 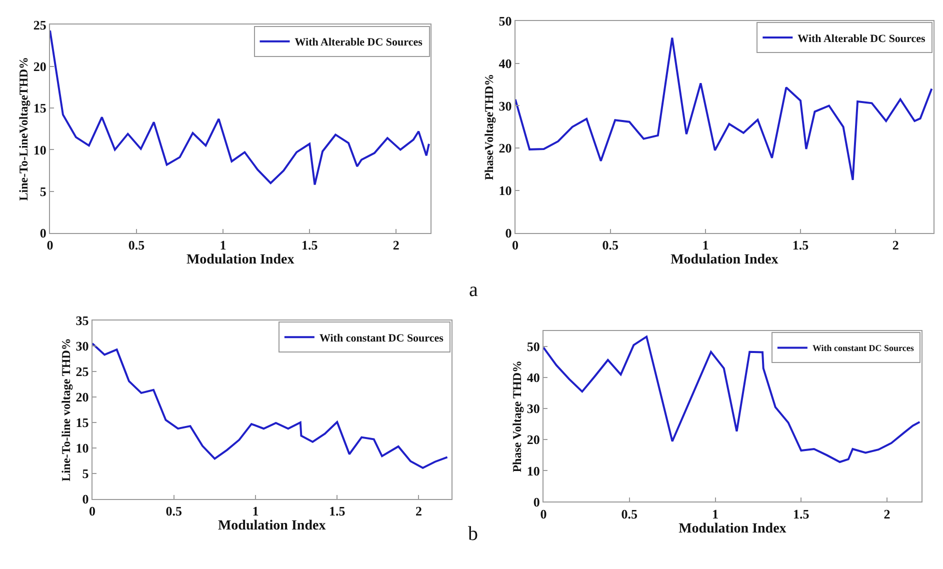 I want to click on text: a, so click(x=473, y=290).